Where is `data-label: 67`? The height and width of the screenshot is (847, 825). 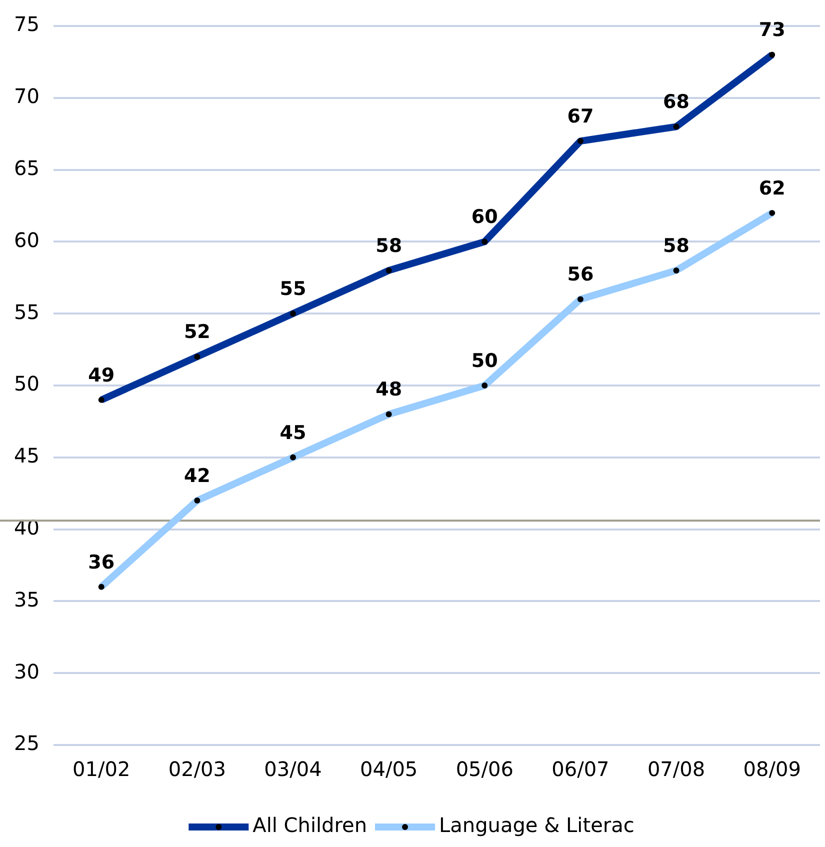
data-label: 67 is located at coordinates (580, 116).